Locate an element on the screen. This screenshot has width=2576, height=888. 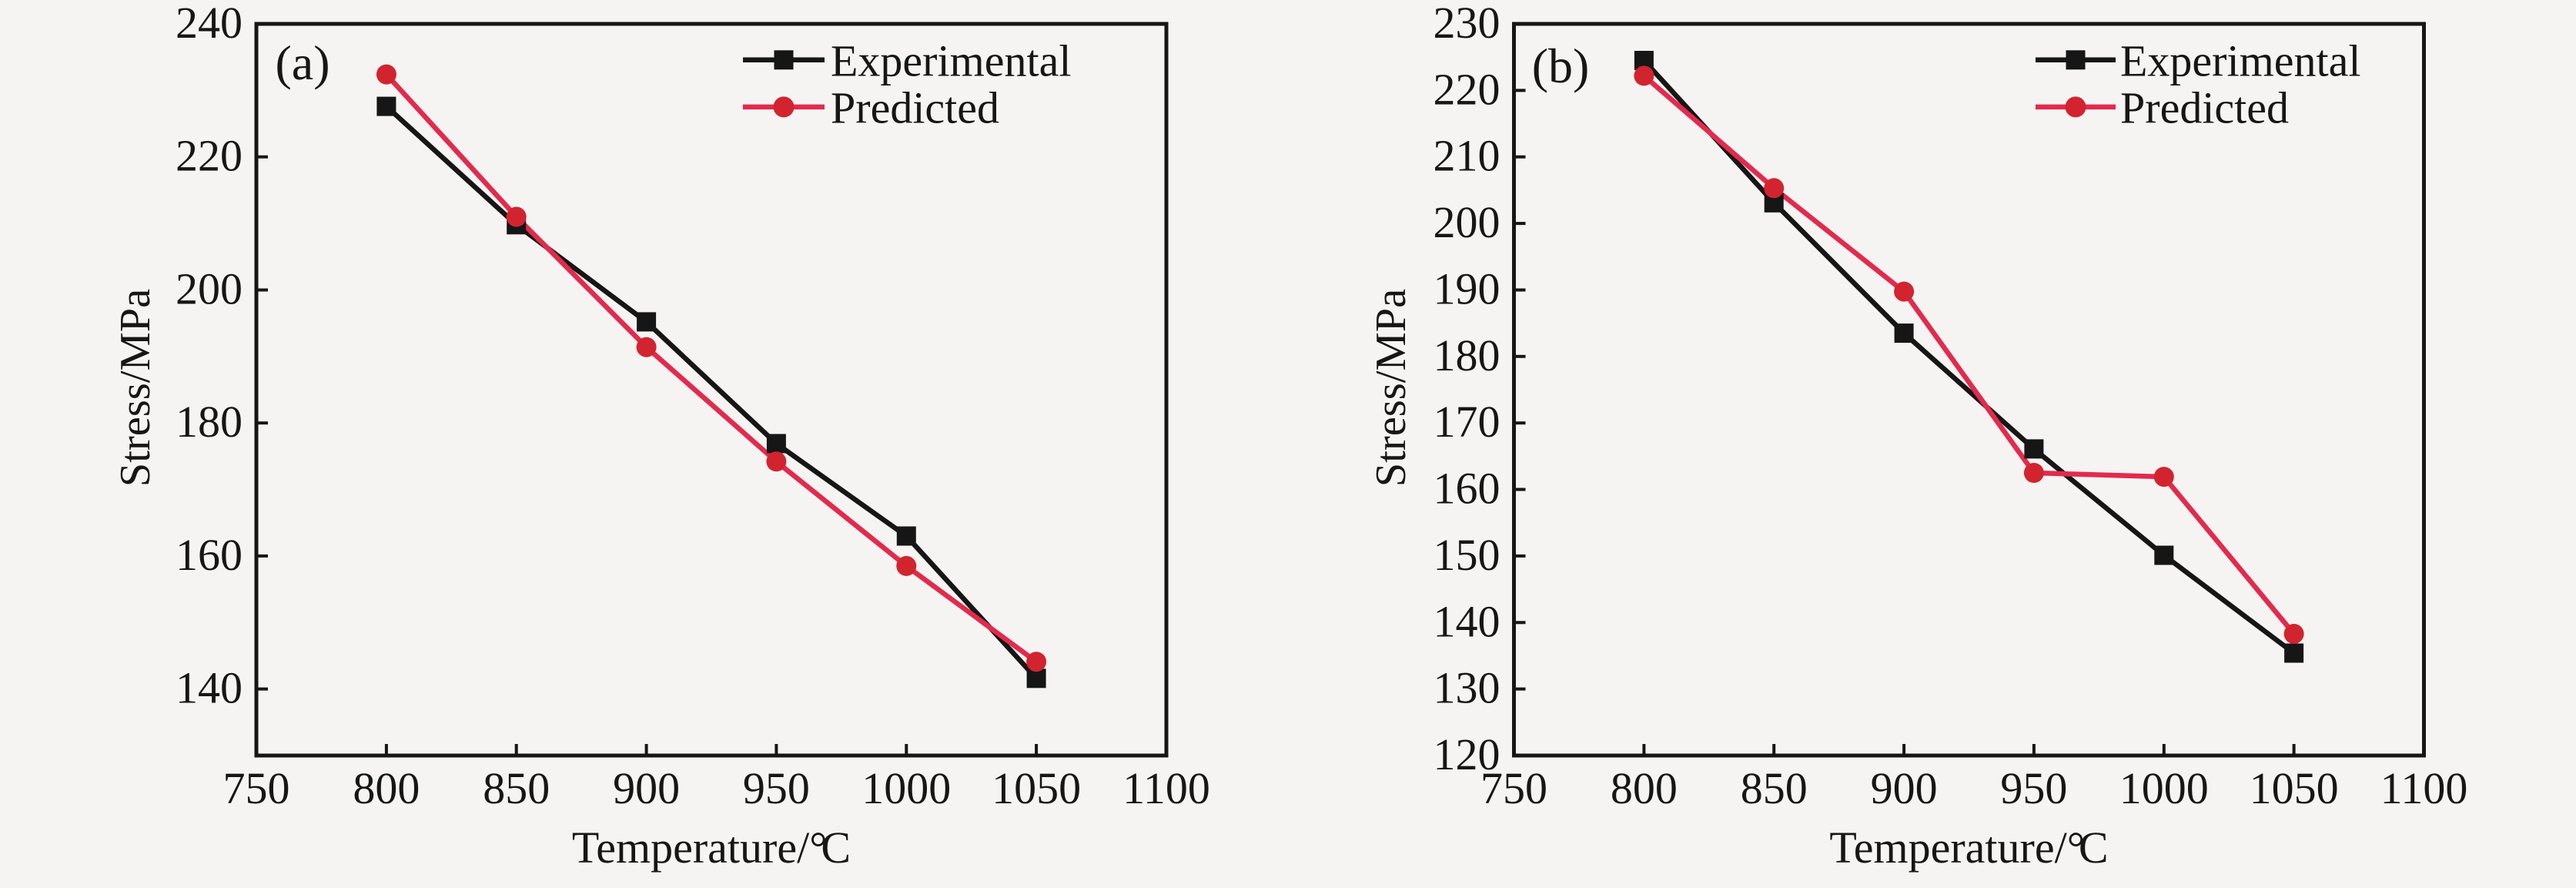
svg-text: 210 is located at coordinates (1467, 156).